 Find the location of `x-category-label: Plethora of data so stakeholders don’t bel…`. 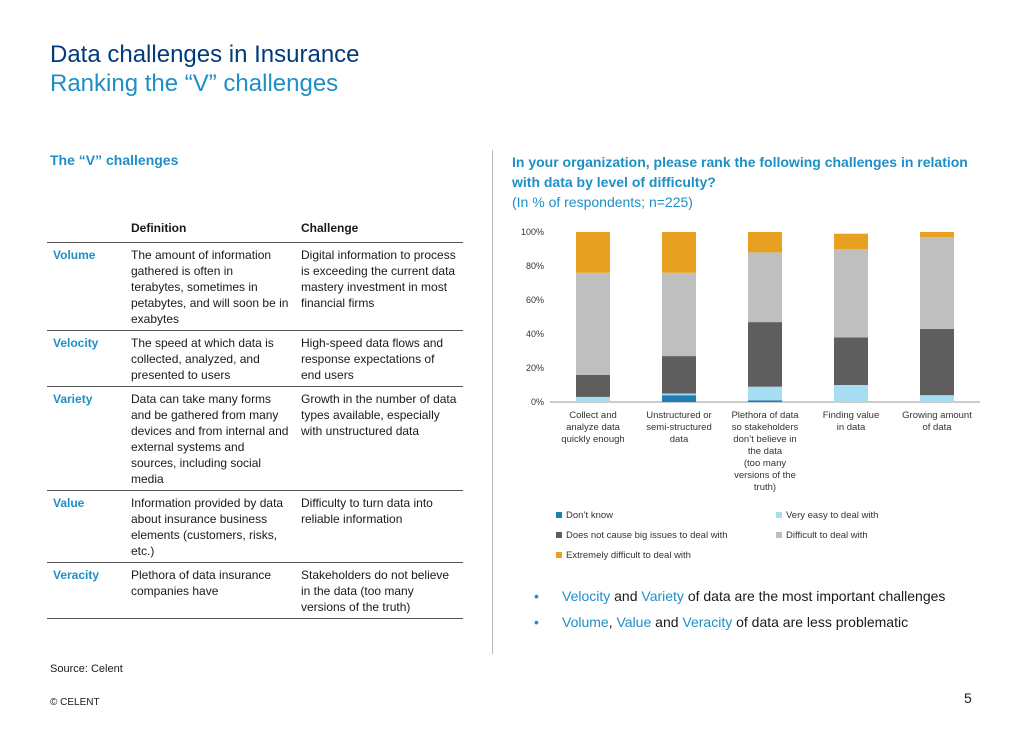

x-category-label: Plethora of data so stakeholders don’t bel… is located at coordinates (765, 451).